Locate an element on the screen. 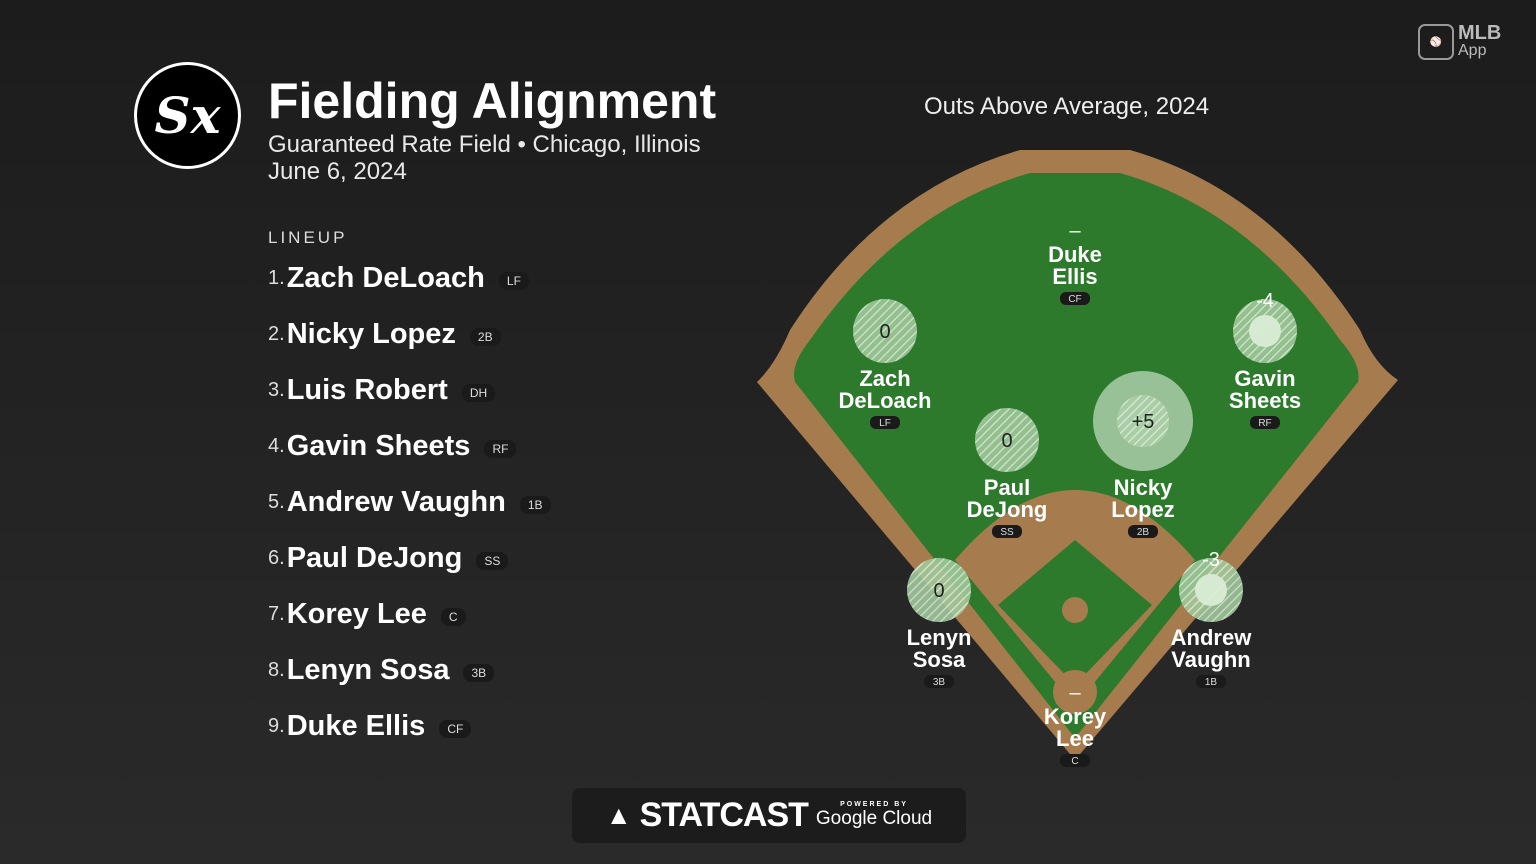 The image size is (1536, 864). statcast-logo: ▲ STATCAST POWERED BY Google Cloud is located at coordinates (769, 815).